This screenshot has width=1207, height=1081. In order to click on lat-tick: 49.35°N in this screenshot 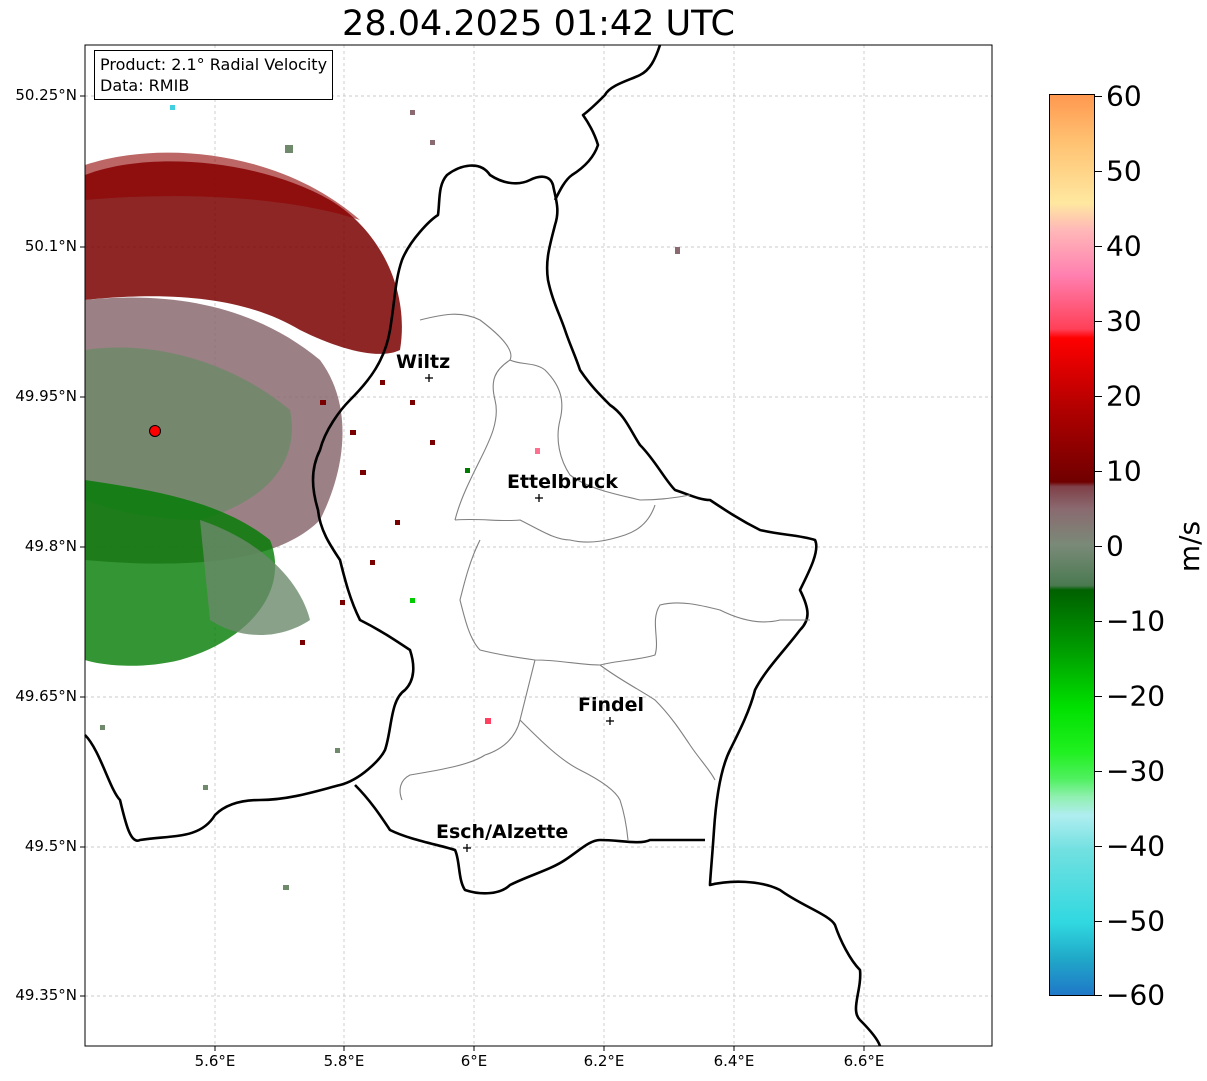, I will do `click(46, 995)`.